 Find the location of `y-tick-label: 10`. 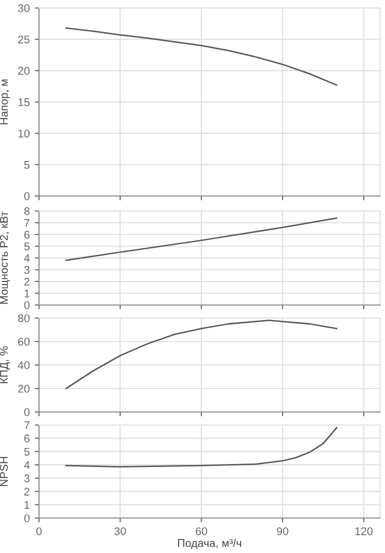

y-tick-label: 10 is located at coordinates (24, 134).